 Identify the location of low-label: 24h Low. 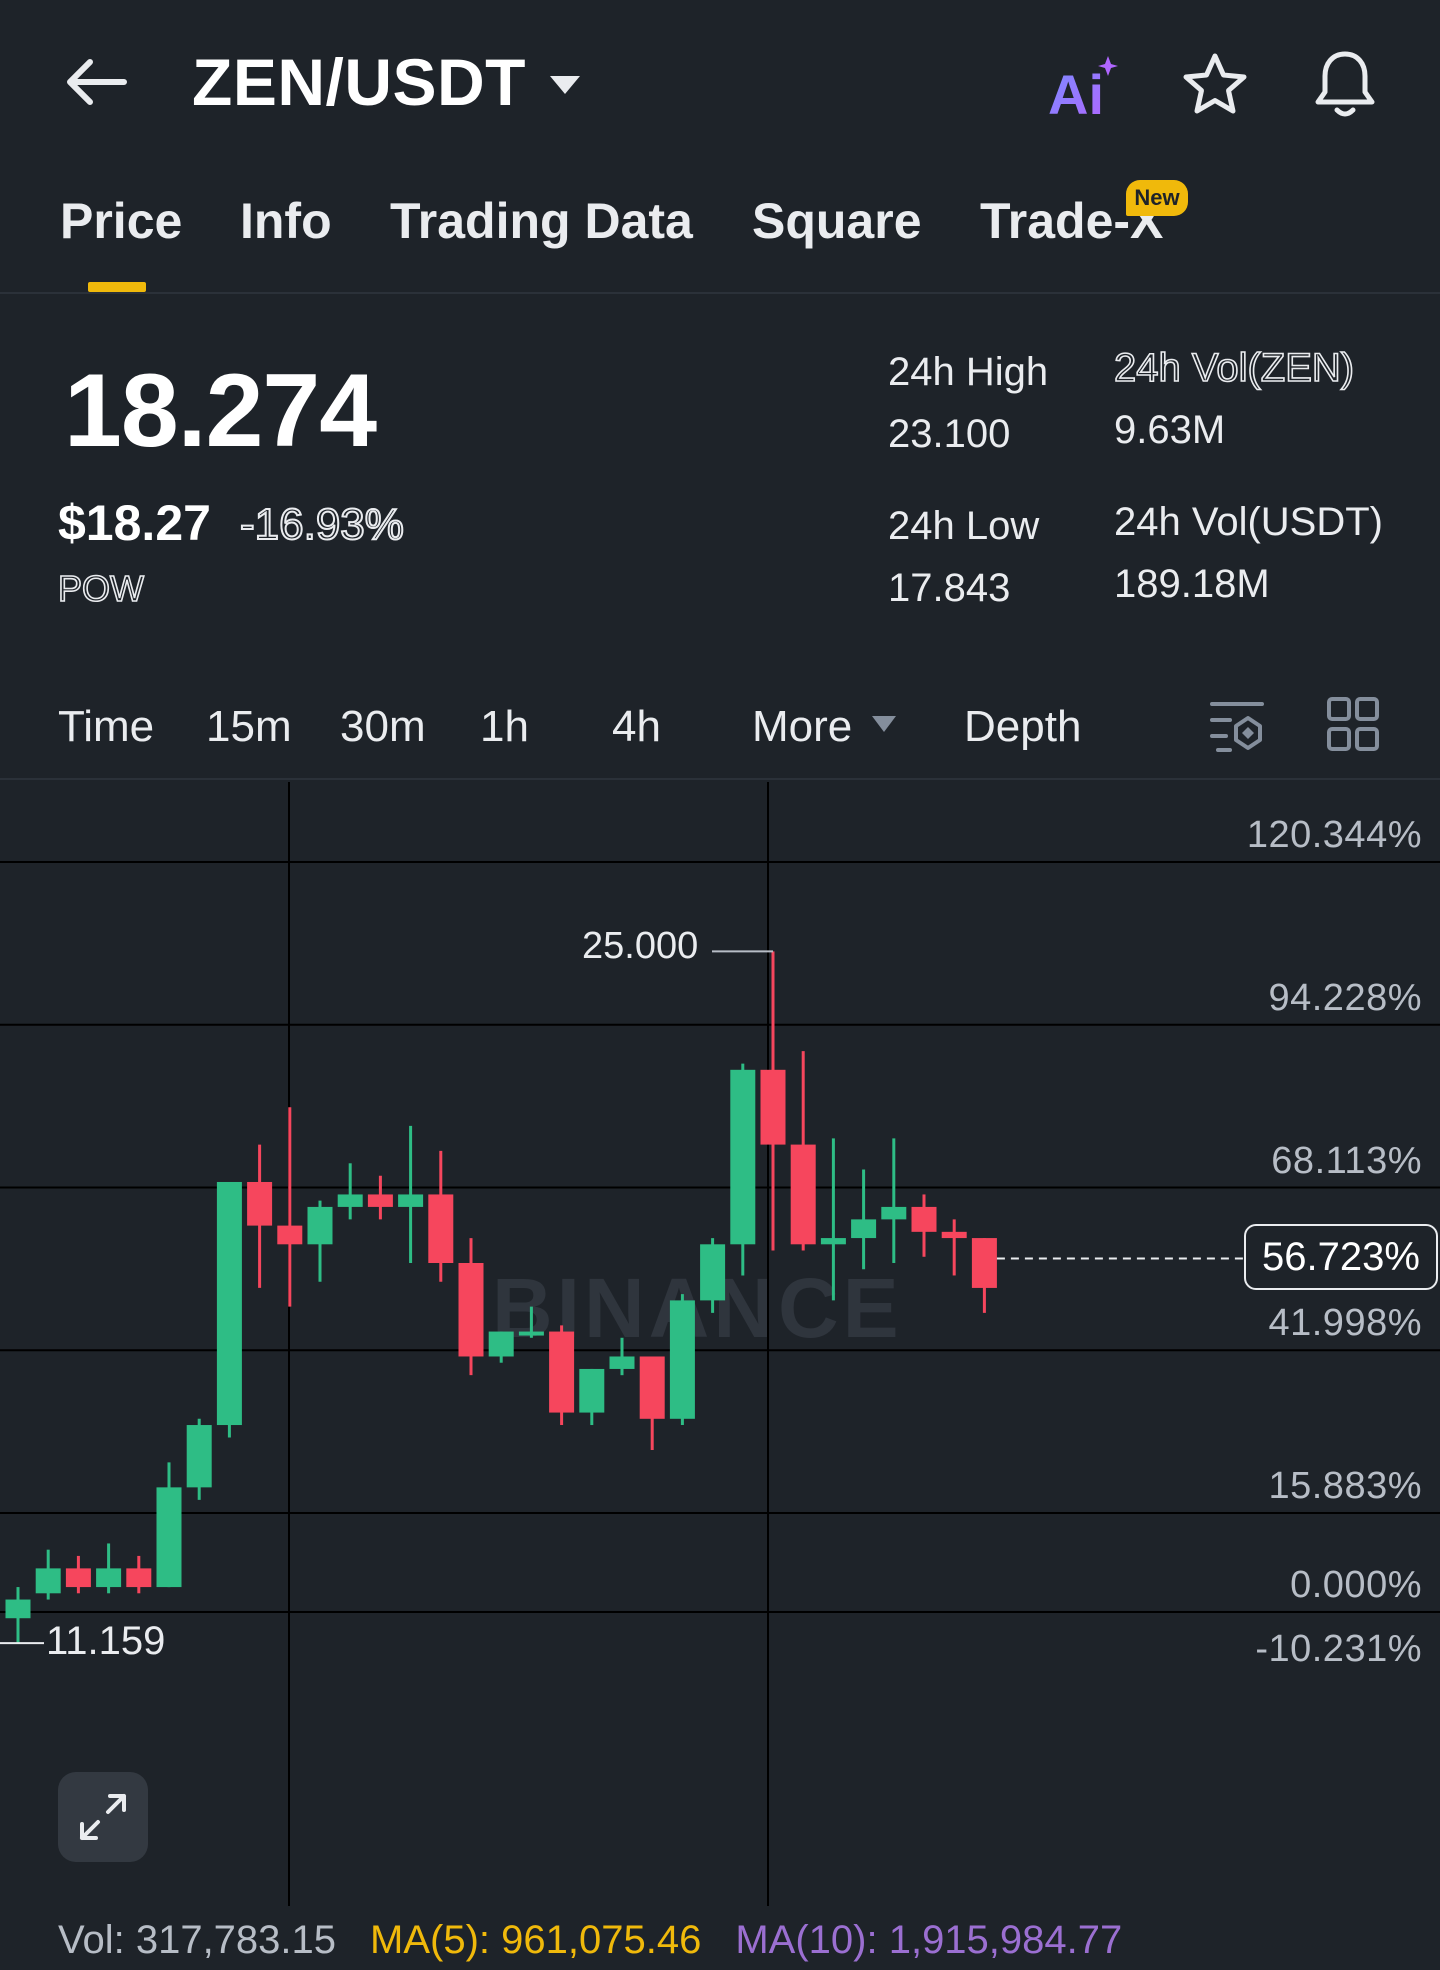
(964, 526).